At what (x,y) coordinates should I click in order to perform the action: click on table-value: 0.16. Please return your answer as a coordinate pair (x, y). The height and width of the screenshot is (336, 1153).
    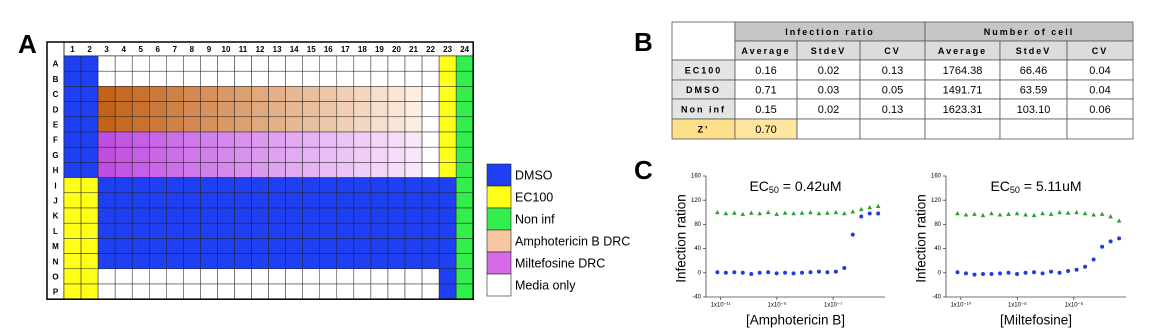
    Looking at the image, I should click on (765, 71).